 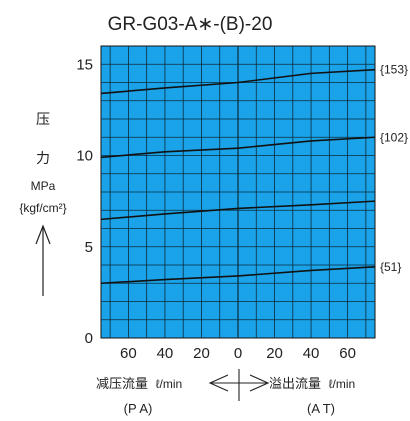 I want to click on left-flow-label: 减压流量 ℓ/min, so click(x=139, y=383).